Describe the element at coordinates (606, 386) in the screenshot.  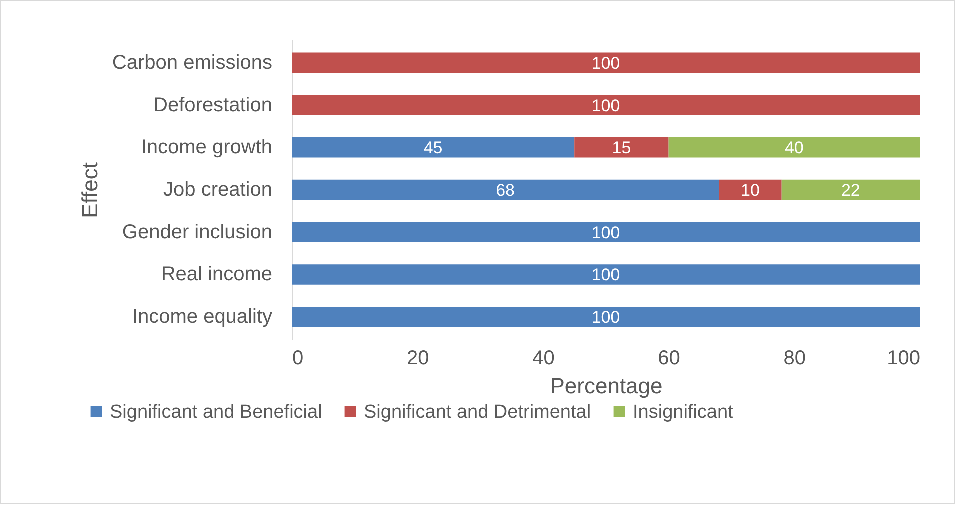
I see `x-axis-title: Percentage` at that location.